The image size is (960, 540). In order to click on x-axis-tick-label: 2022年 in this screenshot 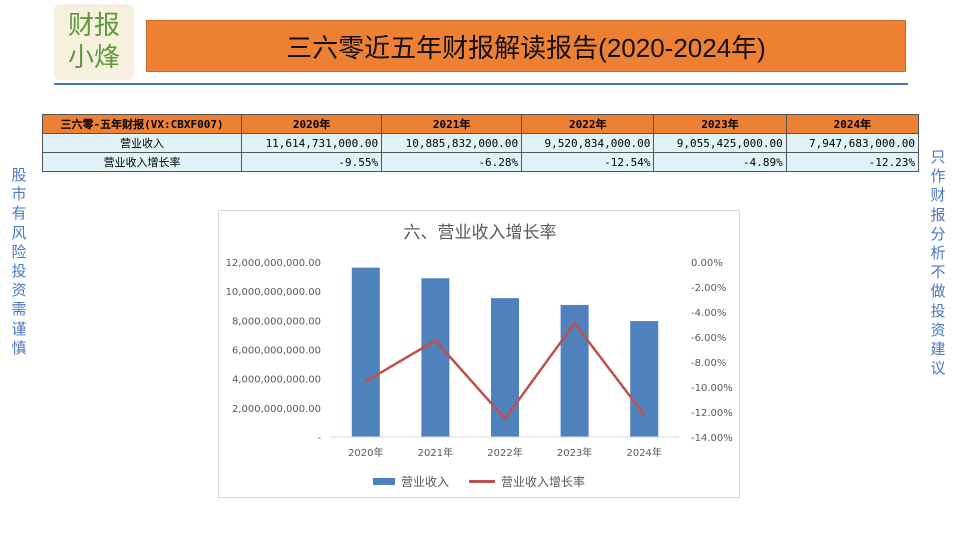, I will do `click(504, 452)`.